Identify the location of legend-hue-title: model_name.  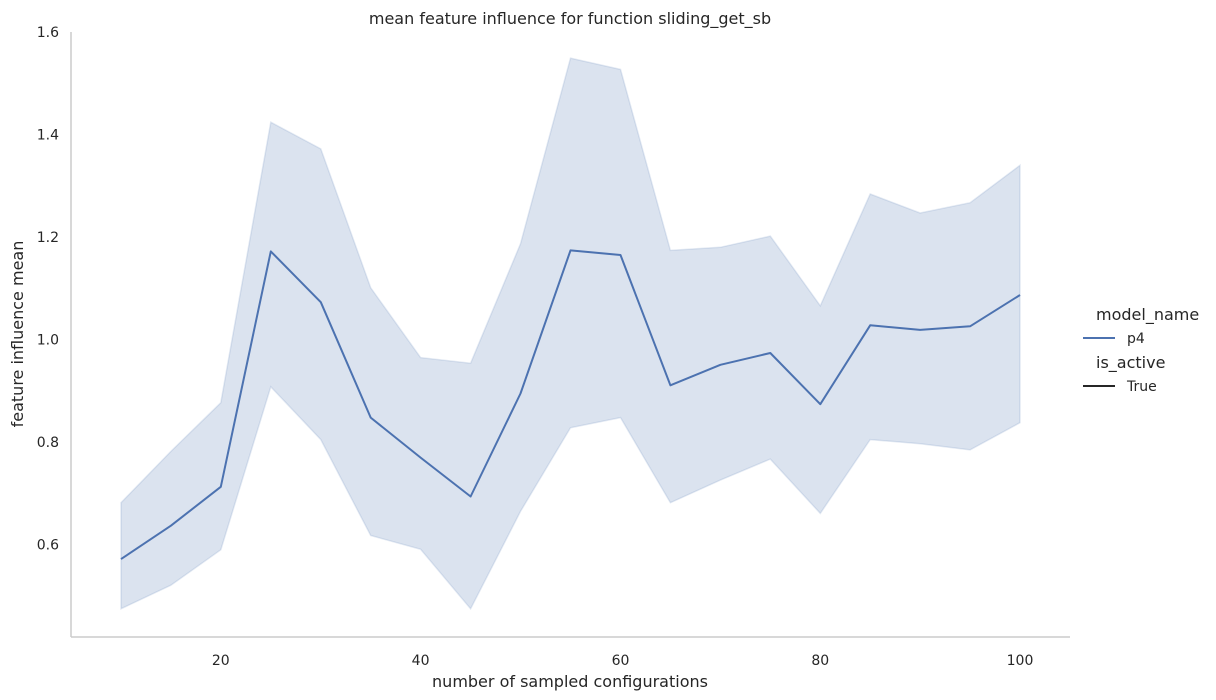
(1147, 315).